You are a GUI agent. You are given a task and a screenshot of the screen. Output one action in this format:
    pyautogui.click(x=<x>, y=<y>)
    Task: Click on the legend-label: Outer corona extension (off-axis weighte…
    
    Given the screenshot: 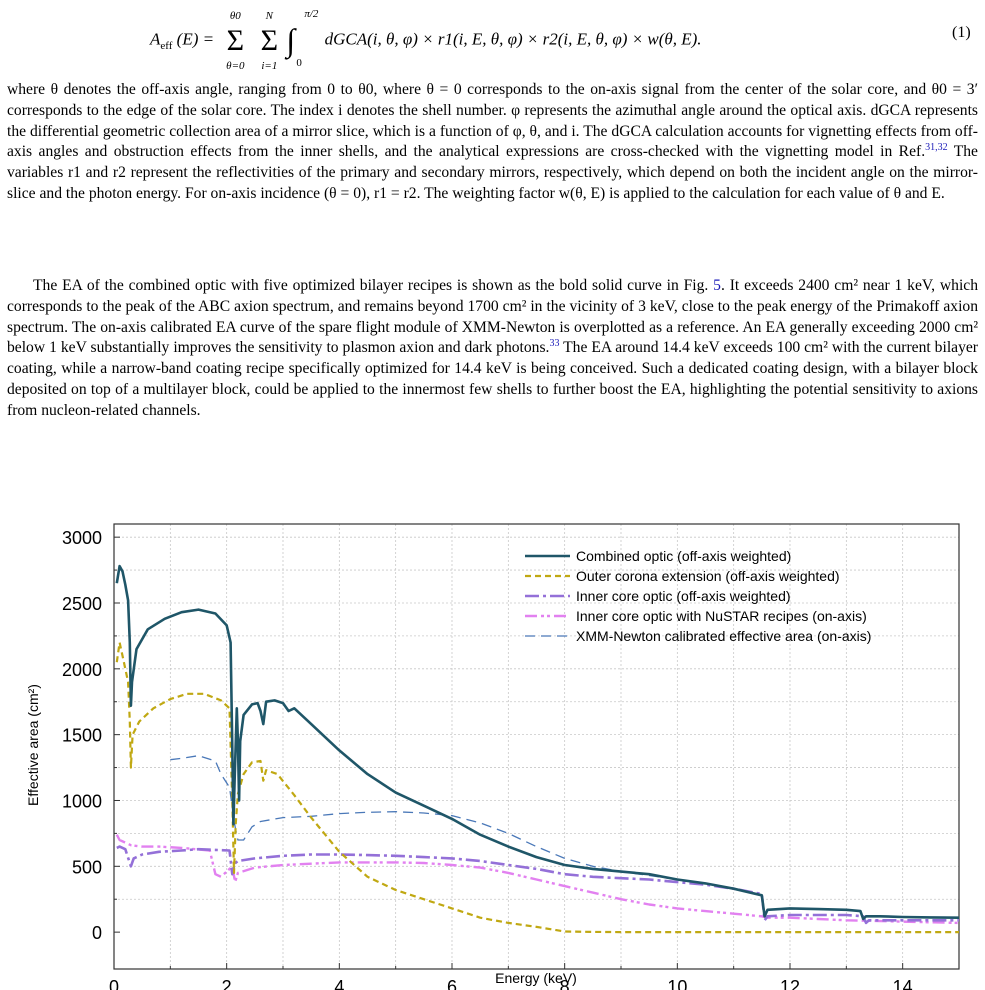 What is the action you would take?
    pyautogui.click(x=708, y=576)
    